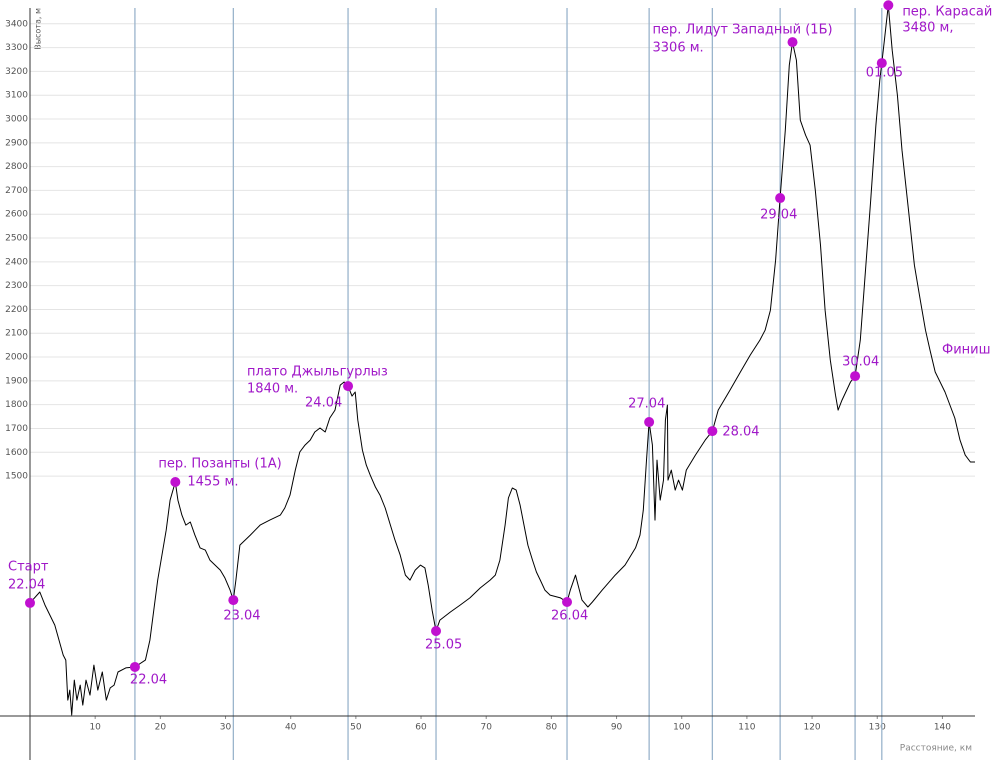 The width and height of the screenshot is (1000, 760). What do you see at coordinates (16, 334) in the screenshot?
I see `y-tick-label: 2100` at bounding box center [16, 334].